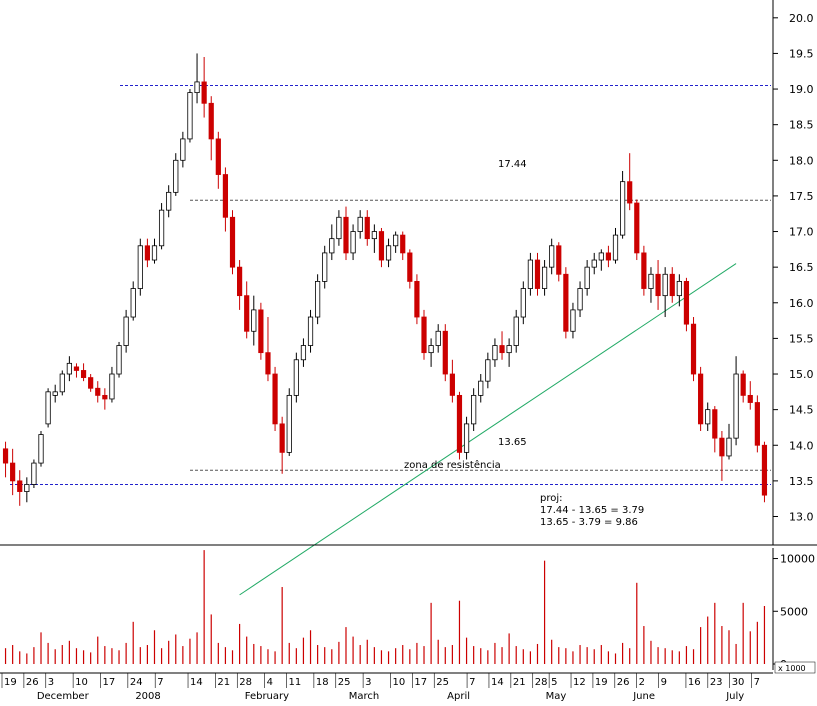  I want to click on date-tick-label: 11, so click(295, 682).